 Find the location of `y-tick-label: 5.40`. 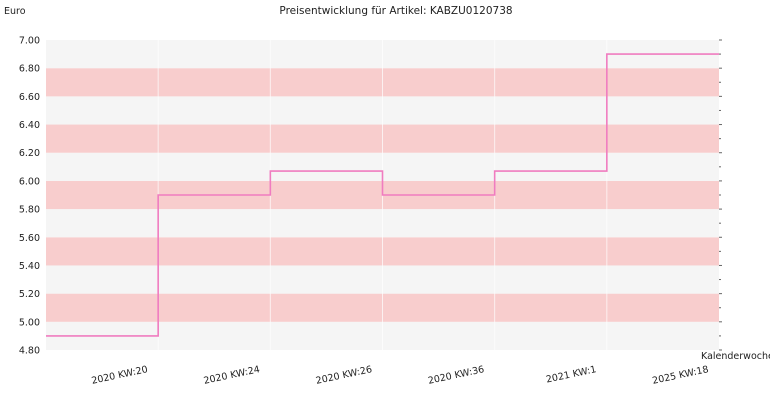

y-tick-label: 5.40 is located at coordinates (29, 266).